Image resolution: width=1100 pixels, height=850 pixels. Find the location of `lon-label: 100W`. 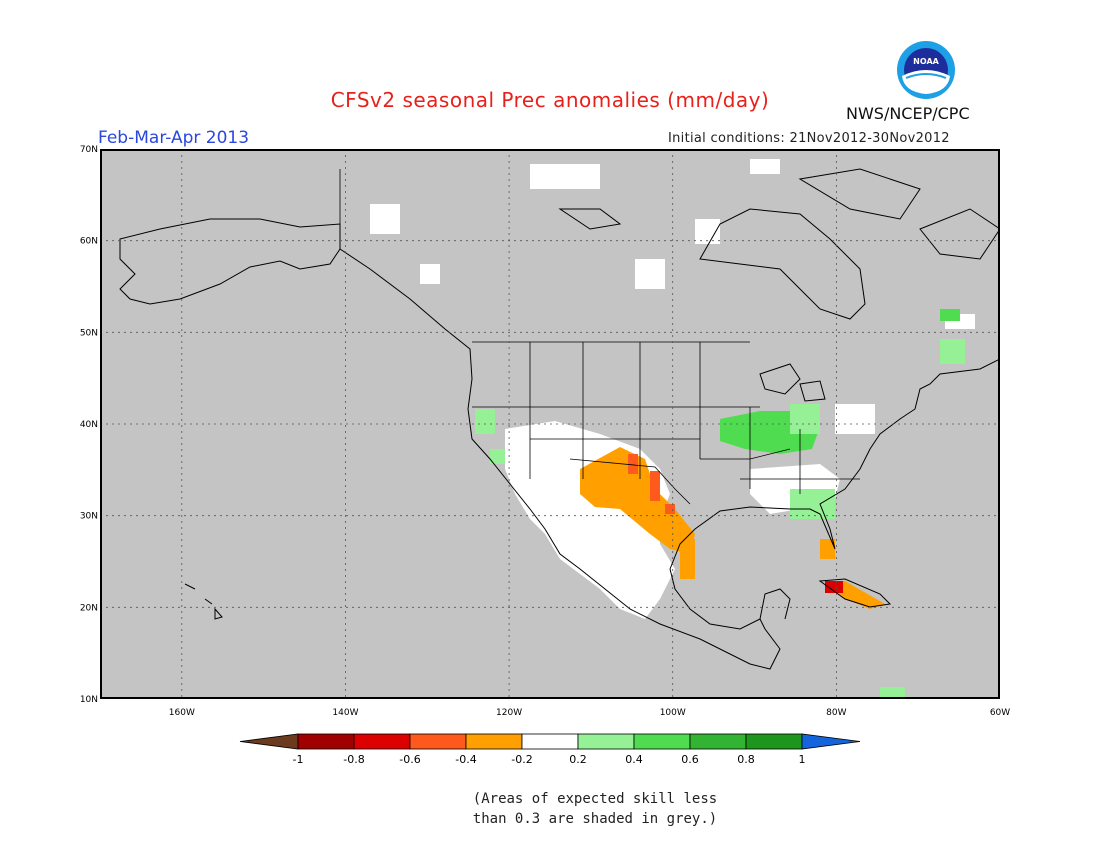

lon-label: 100W is located at coordinates (673, 713).